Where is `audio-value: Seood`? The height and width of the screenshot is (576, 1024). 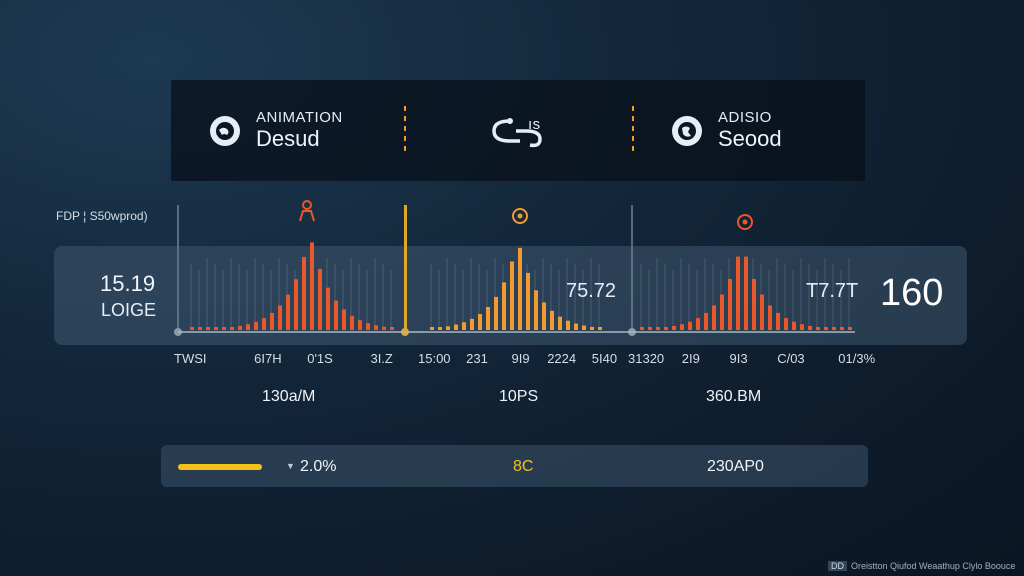
audio-value: Seood is located at coordinates (750, 138).